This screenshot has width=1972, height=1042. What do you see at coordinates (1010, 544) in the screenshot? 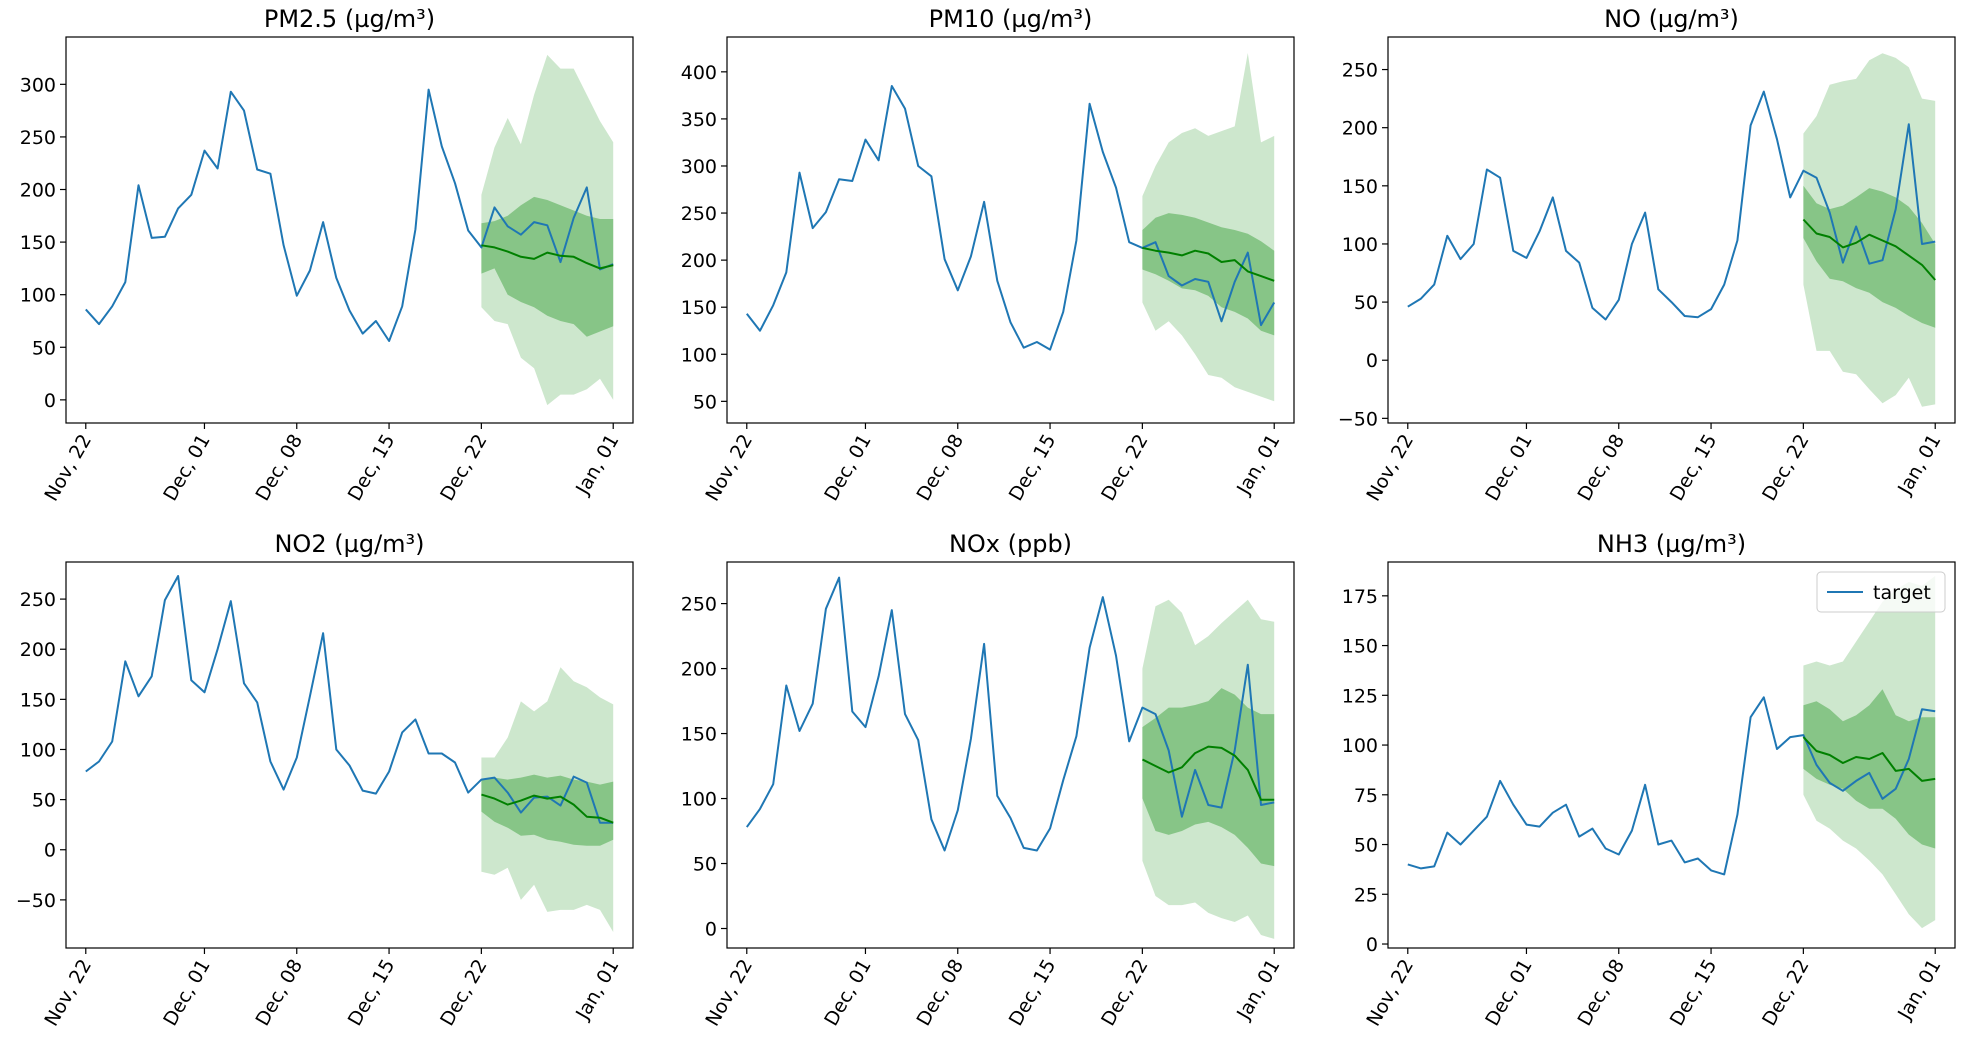
I see `panel-title: NOx (ppb)` at bounding box center [1010, 544].